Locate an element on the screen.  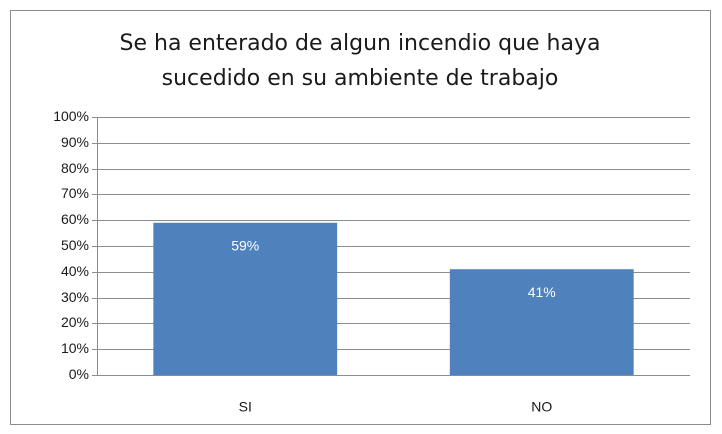
data-label: 59% is located at coordinates (245, 245).